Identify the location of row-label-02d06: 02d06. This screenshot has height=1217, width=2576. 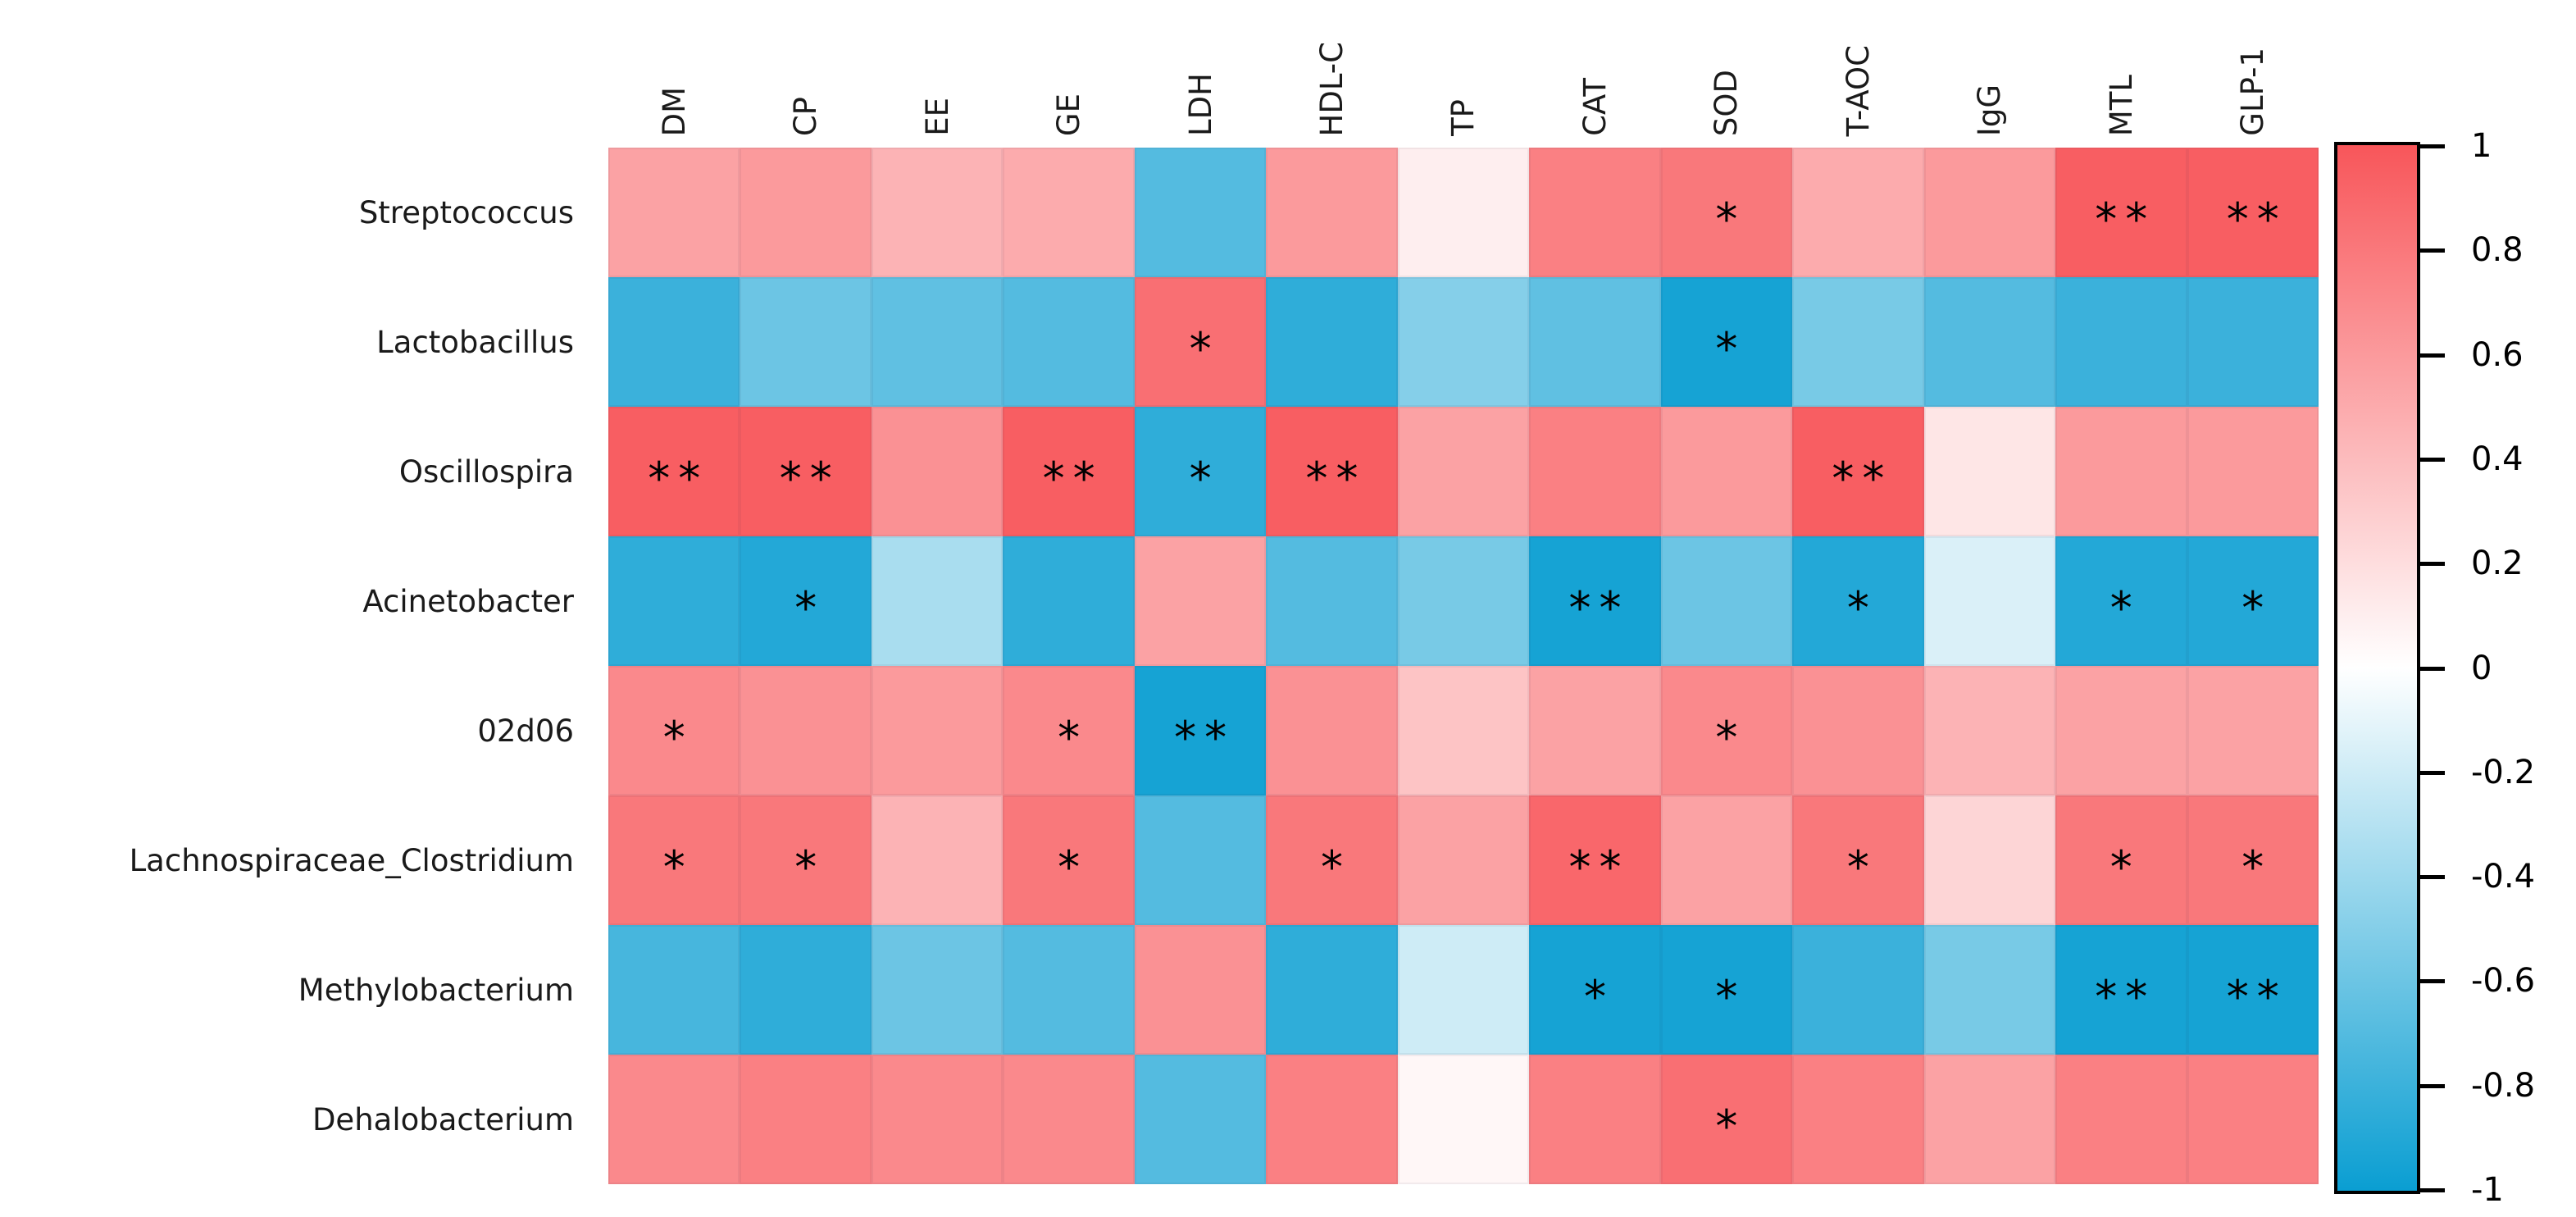
(525, 731).